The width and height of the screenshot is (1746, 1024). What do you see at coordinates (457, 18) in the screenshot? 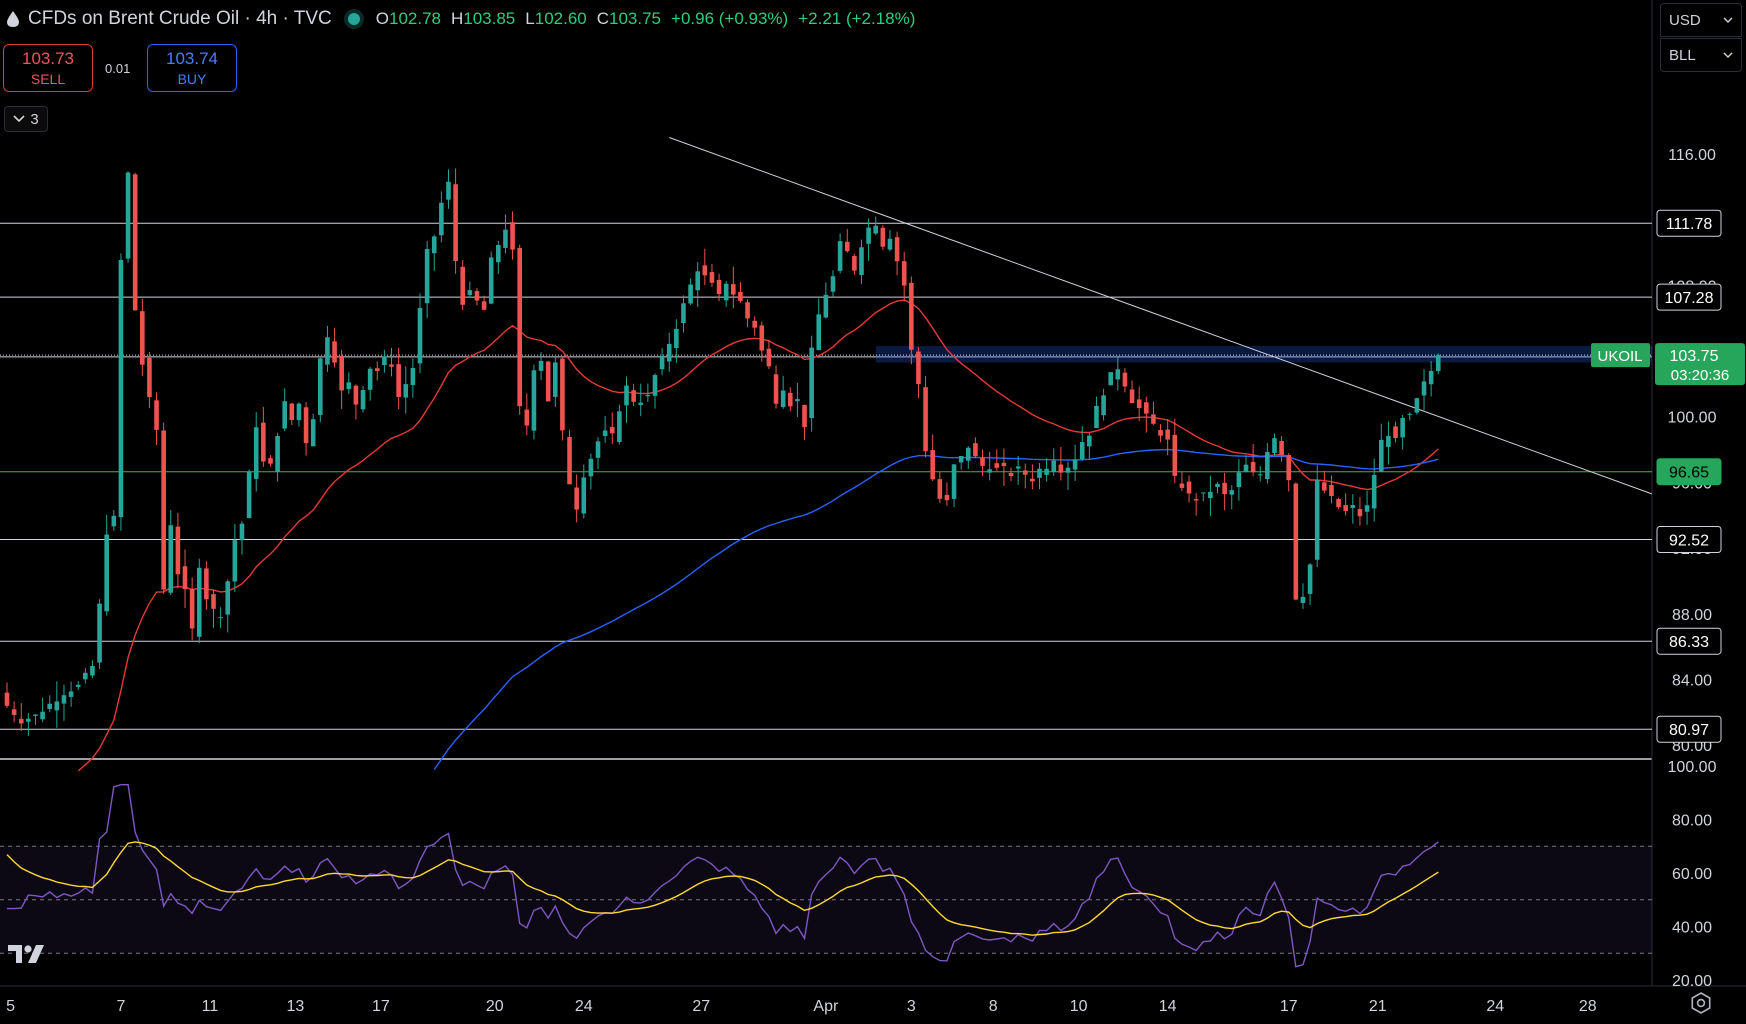
I see `ohlc-key: H` at bounding box center [457, 18].